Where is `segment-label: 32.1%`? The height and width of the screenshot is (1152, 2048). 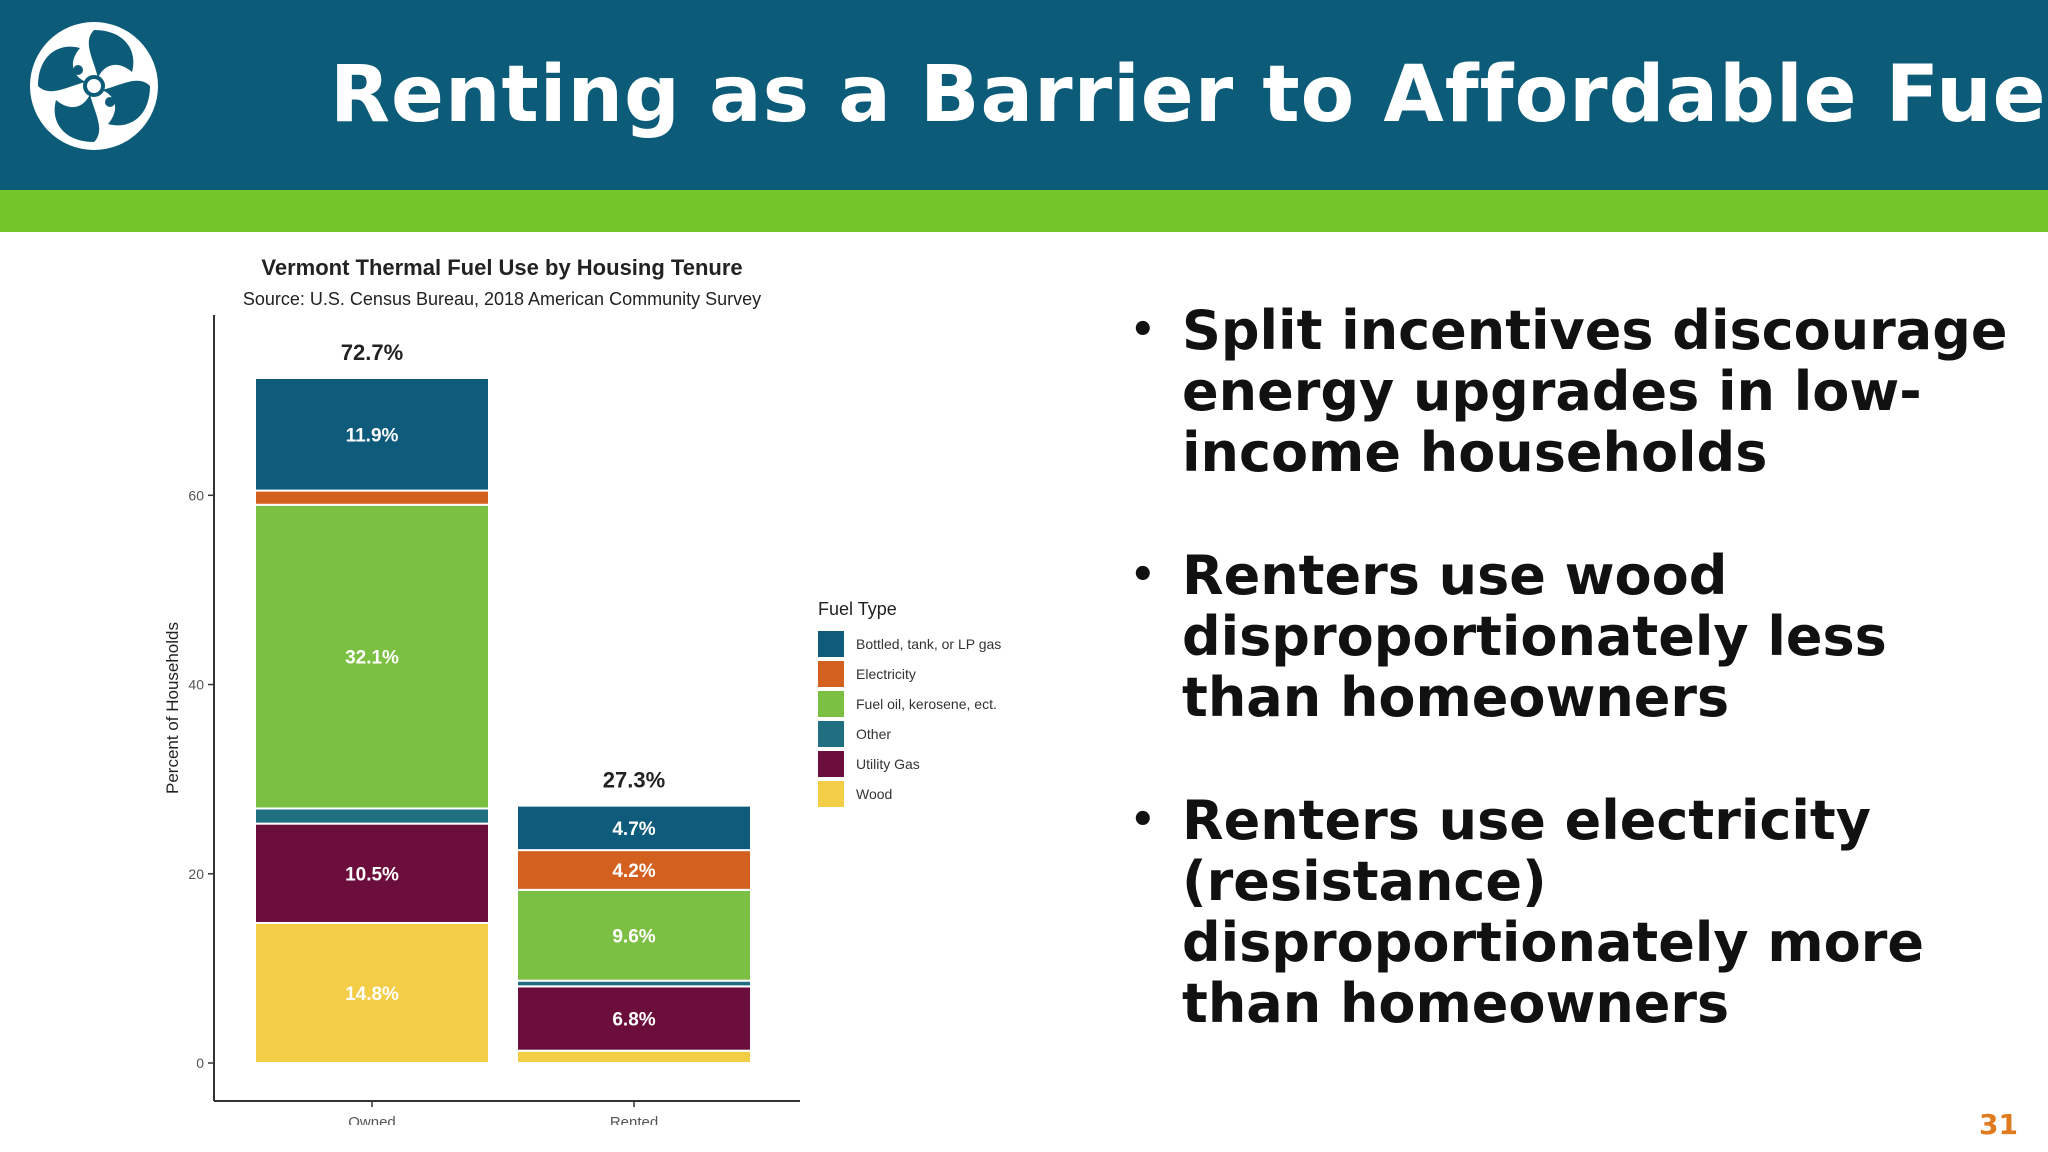 segment-label: 32.1% is located at coordinates (372, 658).